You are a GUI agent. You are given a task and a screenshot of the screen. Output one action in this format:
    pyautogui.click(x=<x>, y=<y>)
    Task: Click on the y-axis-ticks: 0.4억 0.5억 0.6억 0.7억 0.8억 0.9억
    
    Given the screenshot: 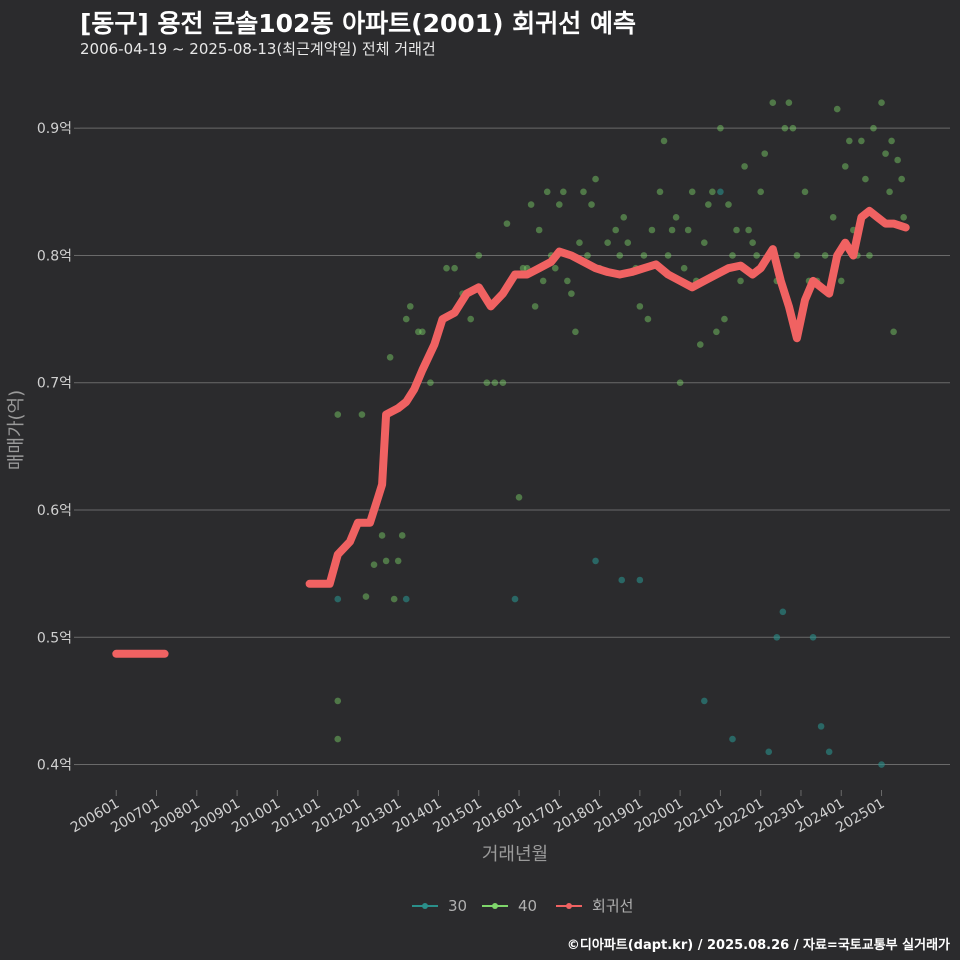 What is the action you would take?
    pyautogui.click(x=58, y=447)
    